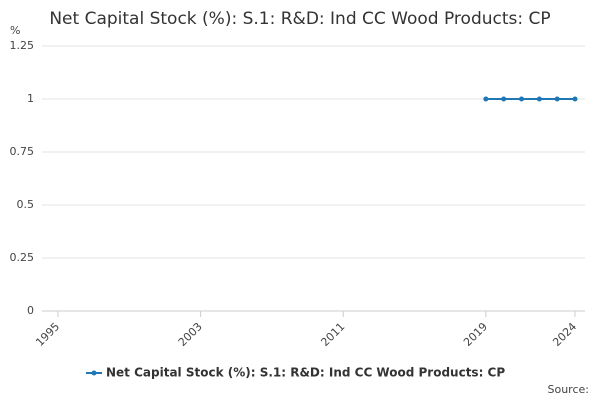 The width and height of the screenshot is (600, 400). I want to click on y-tick-label: 0.5, so click(26, 204).